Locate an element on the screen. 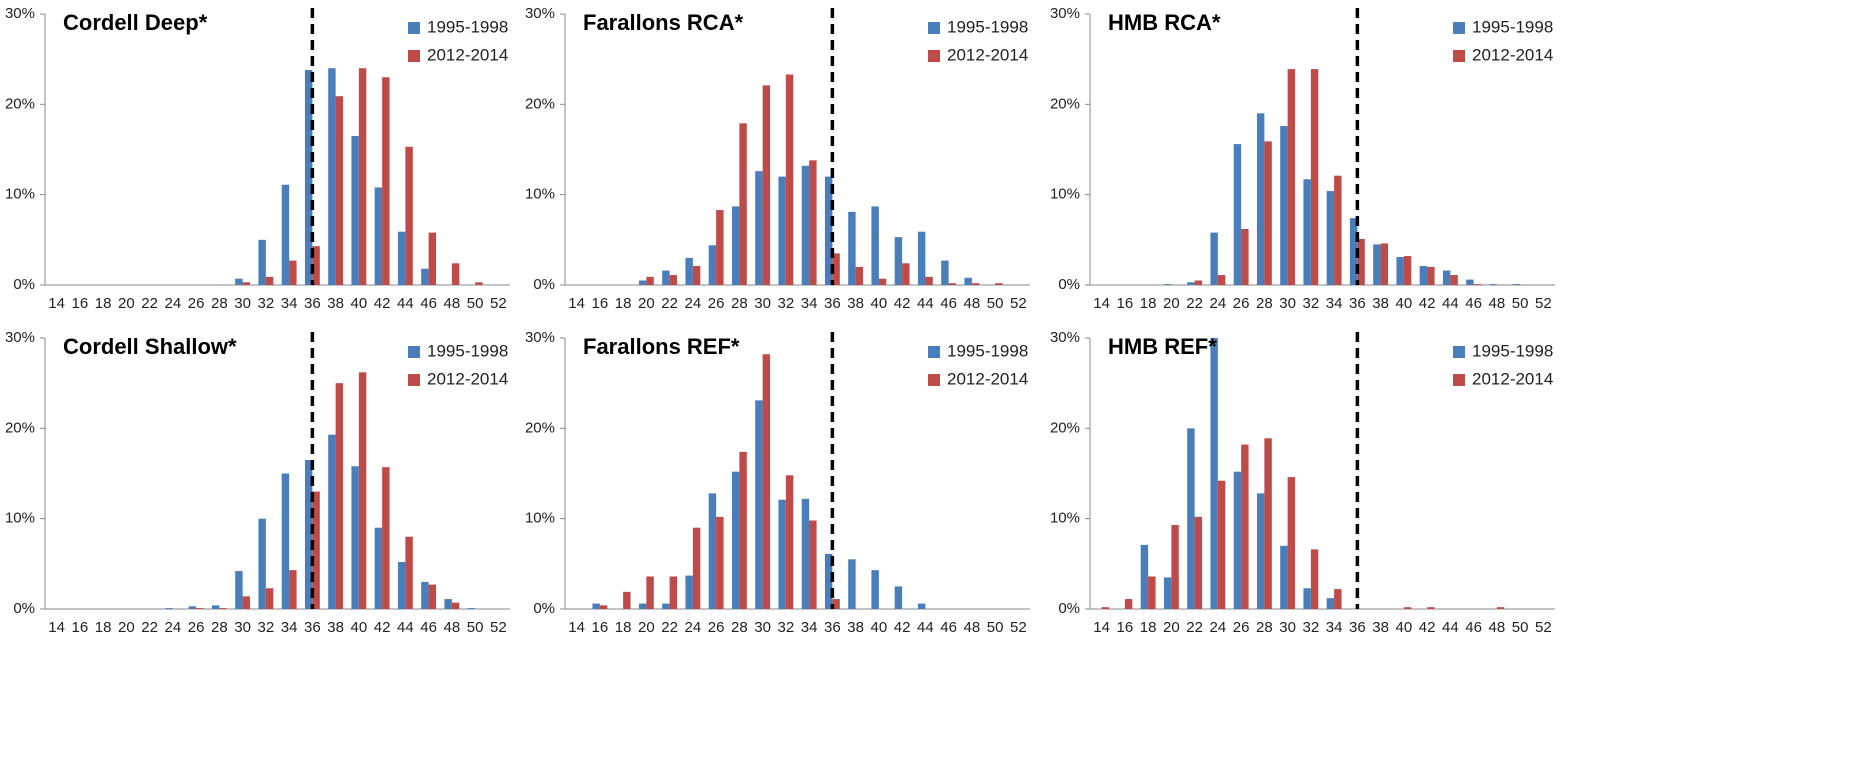 Image resolution: width=1862 pixels, height=765 pixels. x-tick-label: 16 is located at coordinates (80, 303).